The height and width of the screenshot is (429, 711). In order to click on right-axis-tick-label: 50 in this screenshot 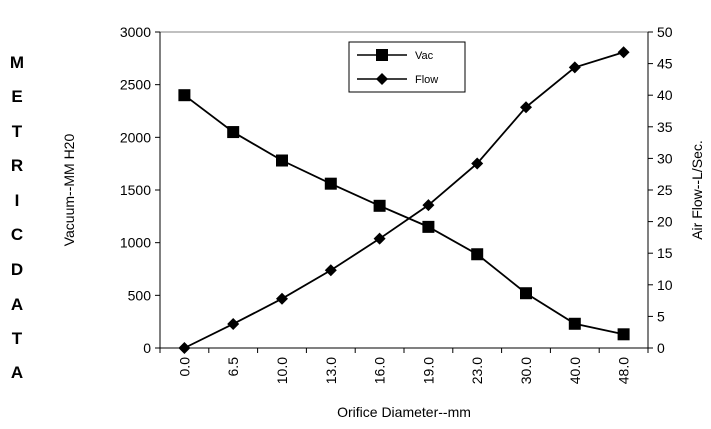, I will do `click(665, 32)`.